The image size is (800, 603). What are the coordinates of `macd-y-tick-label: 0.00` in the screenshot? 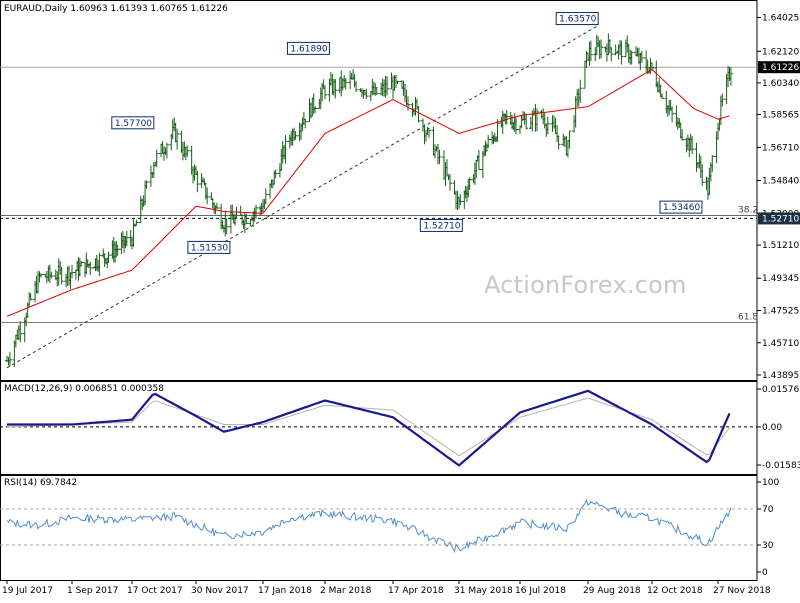 It's located at (772, 428).